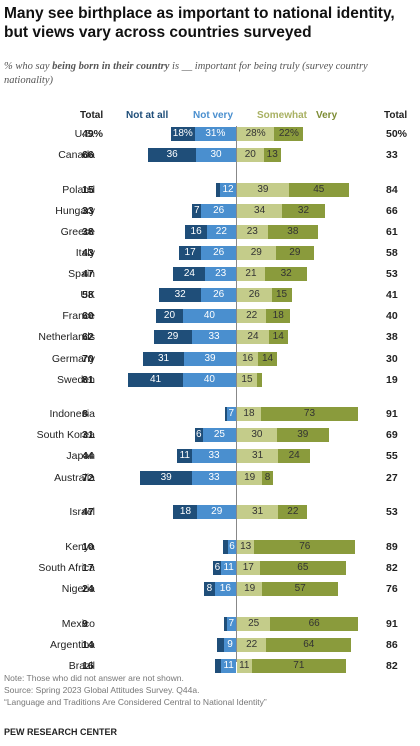  I want to click on bar-value-label: 24, so click(294, 456).